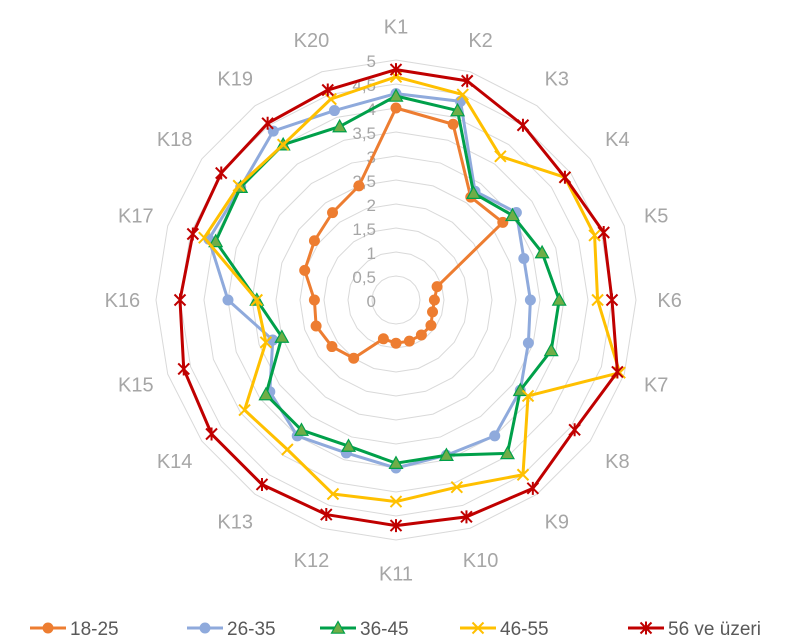  I want to click on legend-label: 56 ve üzeri, so click(714, 629).